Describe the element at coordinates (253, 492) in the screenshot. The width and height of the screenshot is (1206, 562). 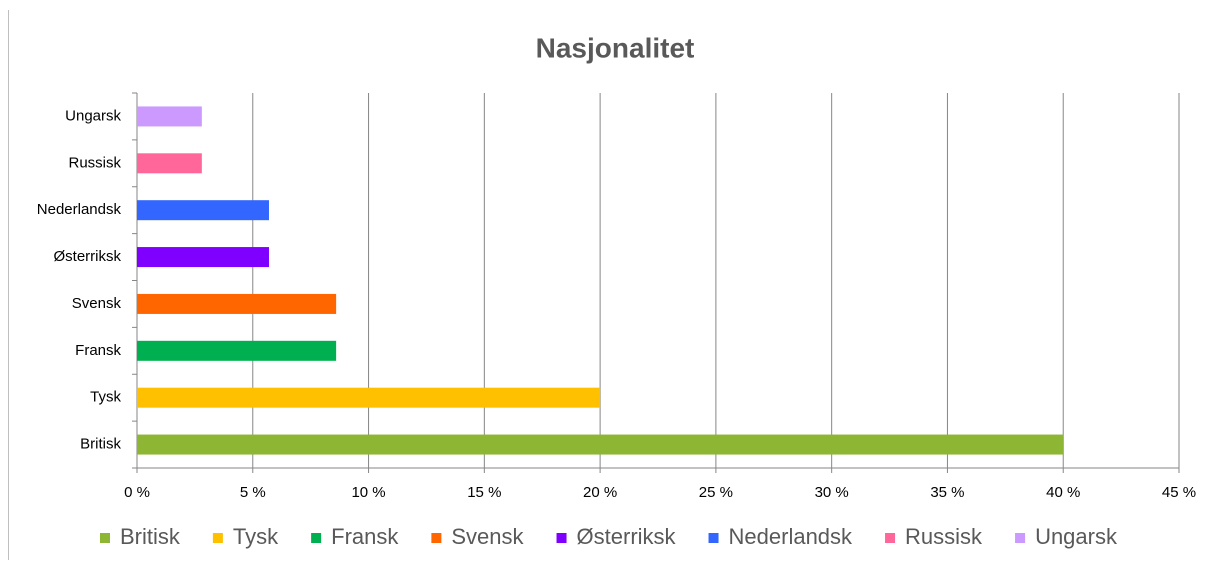
I see `x-tick-label: 5 %` at that location.